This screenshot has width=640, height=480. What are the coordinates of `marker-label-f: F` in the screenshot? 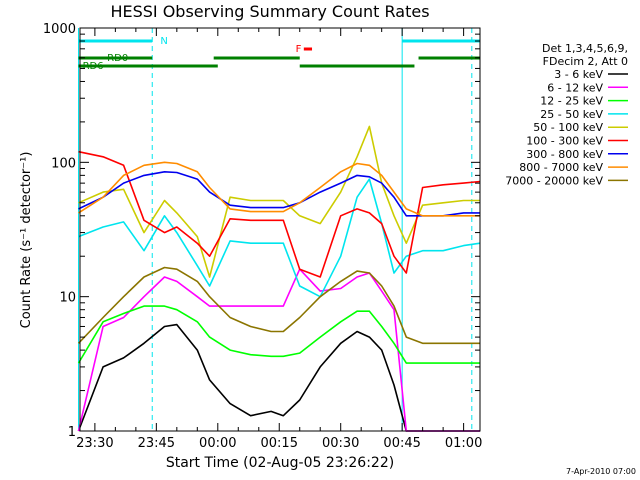 It's located at (299, 49).